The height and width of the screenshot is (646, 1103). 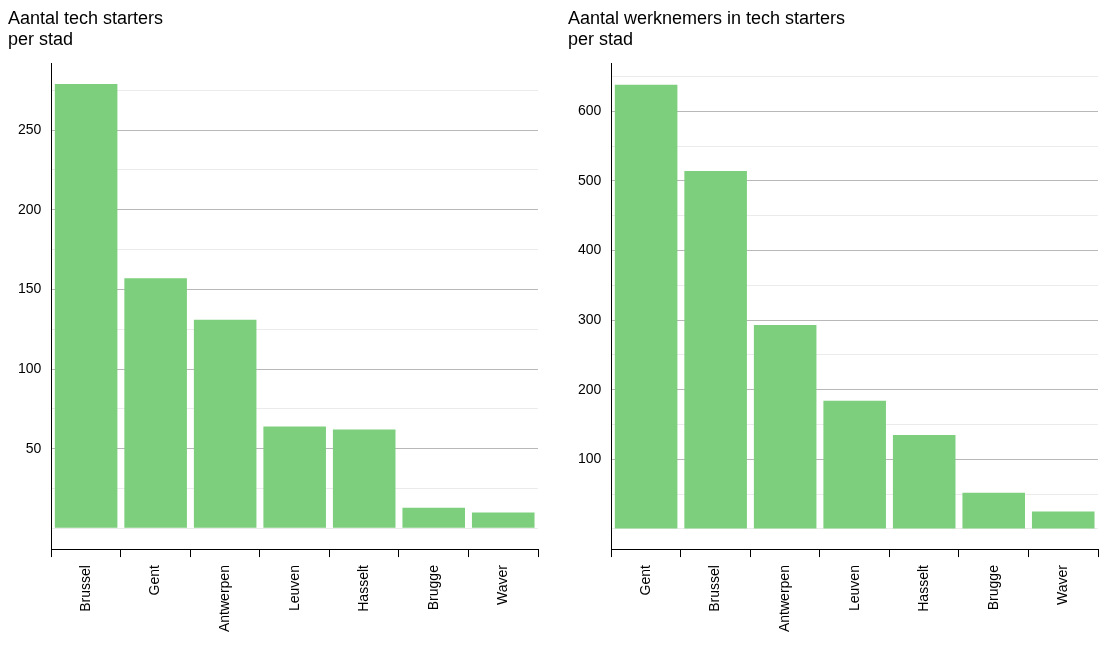 What do you see at coordinates (30, 288) in the screenshot?
I see `y-tick-label: 150` at bounding box center [30, 288].